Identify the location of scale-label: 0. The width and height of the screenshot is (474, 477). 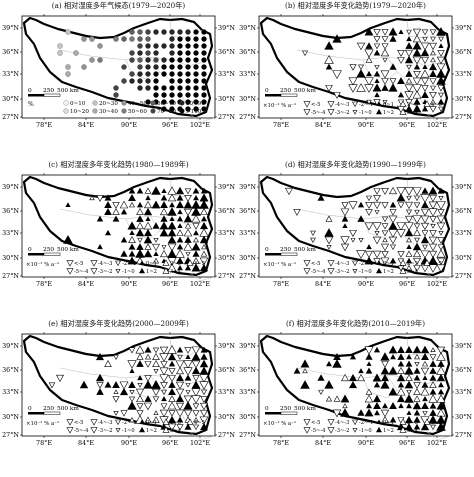
(30, 250).